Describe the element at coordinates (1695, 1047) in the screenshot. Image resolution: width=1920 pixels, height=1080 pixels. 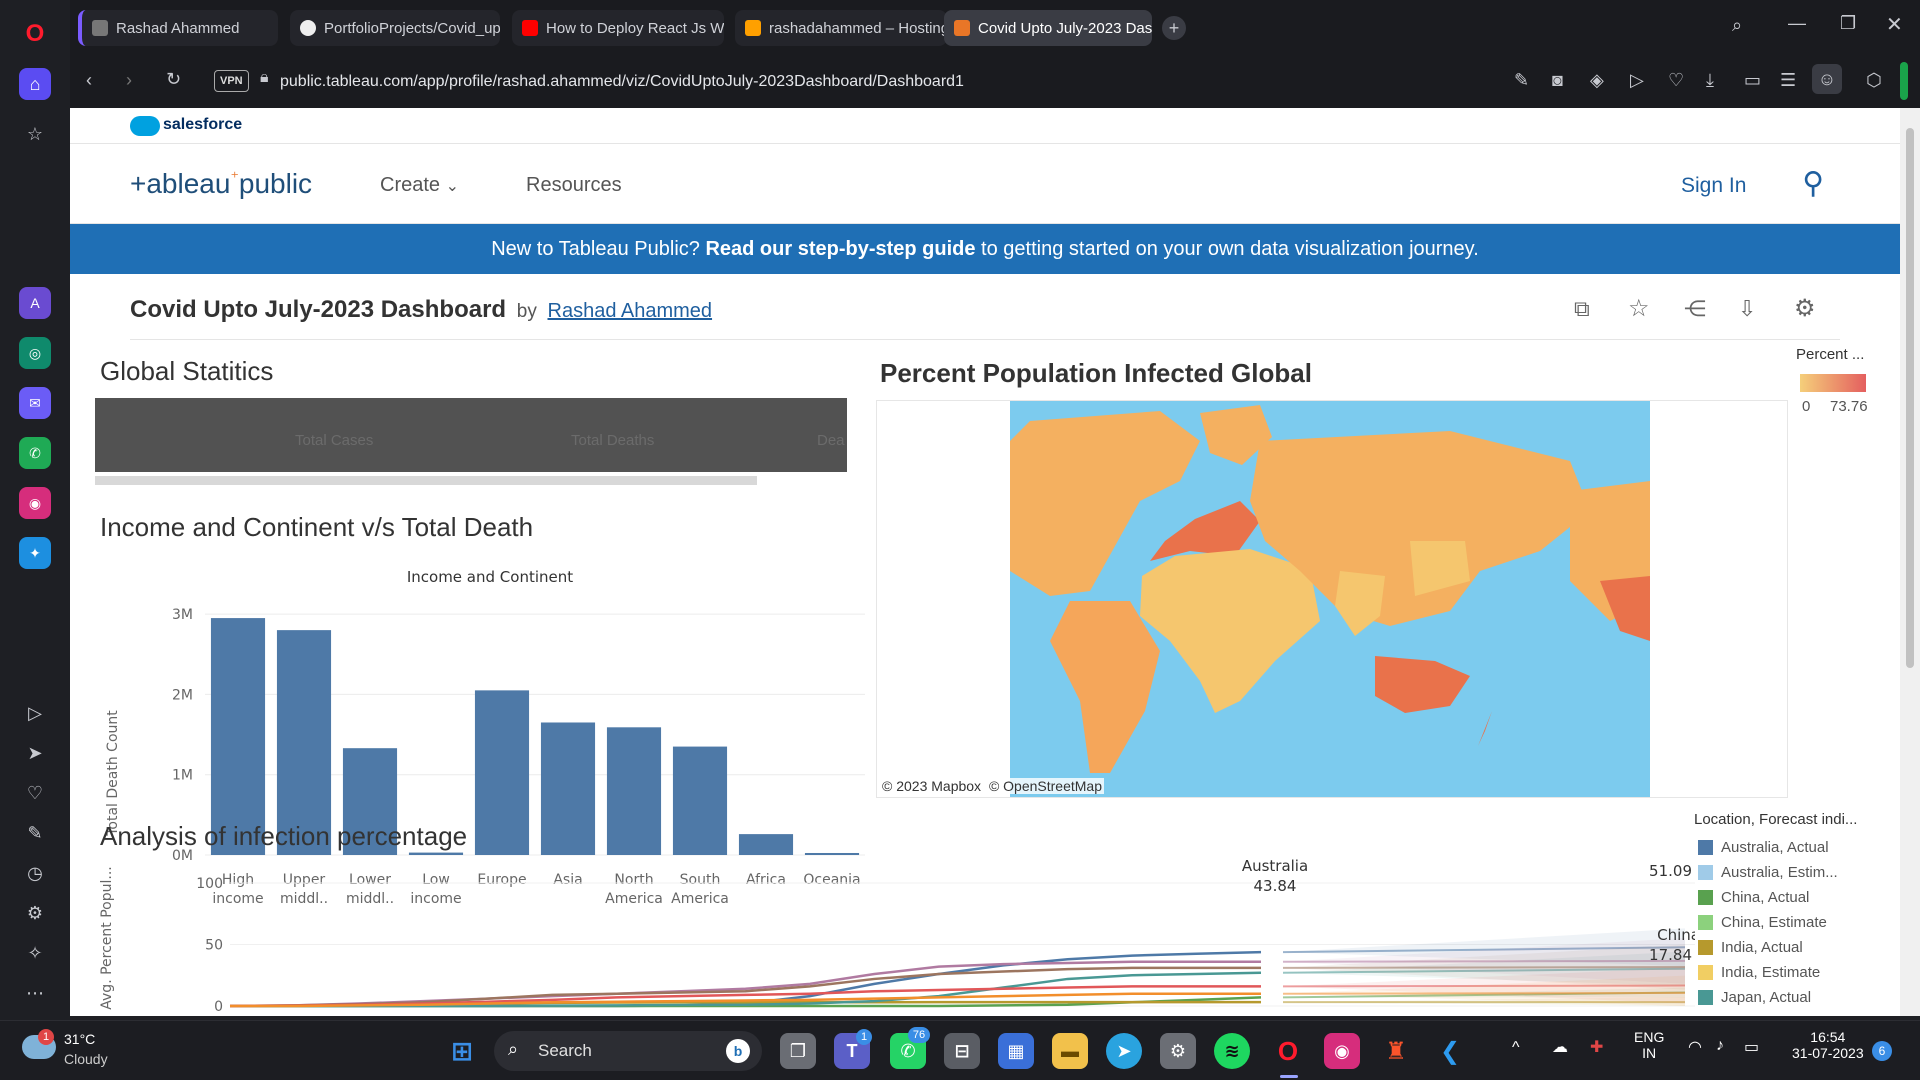
I see `wifi-icon: ◠` at that location.